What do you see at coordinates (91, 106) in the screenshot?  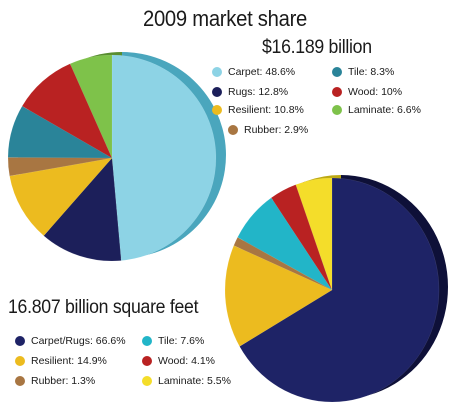 I see `pie-1-slice-laminate` at bounding box center [91, 106].